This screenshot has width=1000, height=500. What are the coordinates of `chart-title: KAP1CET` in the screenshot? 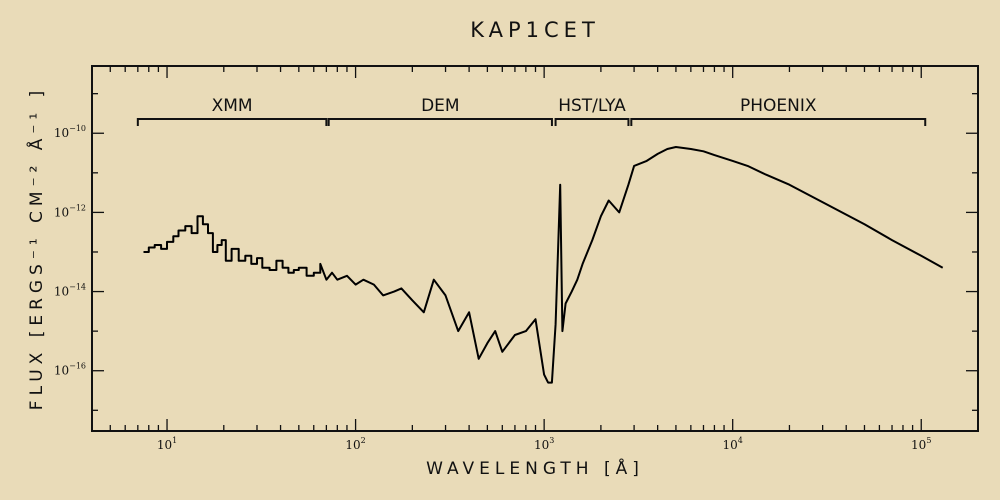 It's located at (535, 30).